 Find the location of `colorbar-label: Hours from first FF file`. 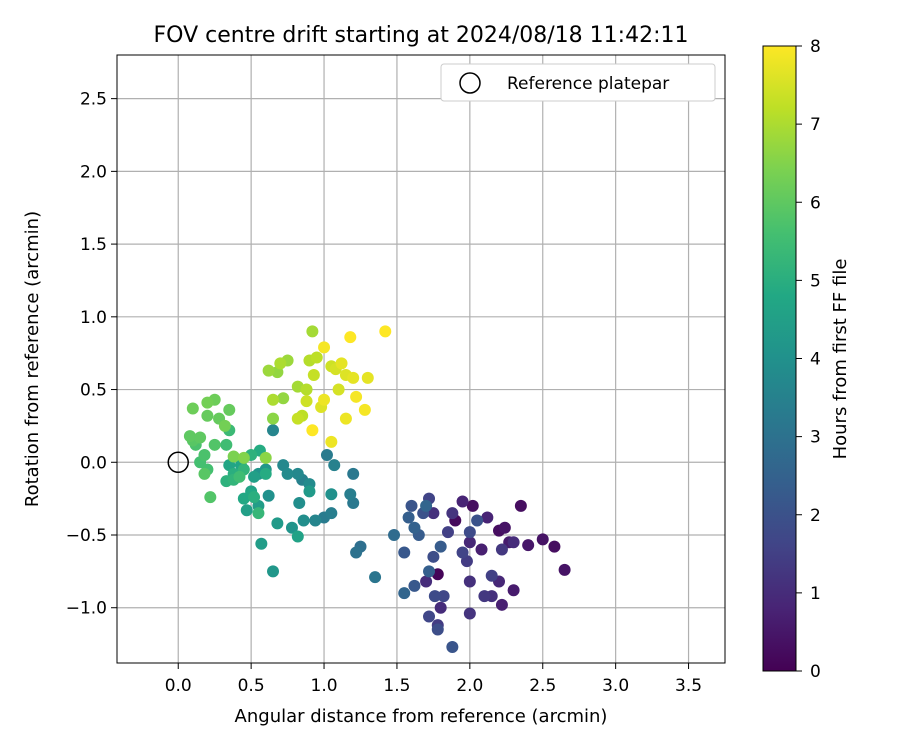

colorbar-label: Hours from first FF file is located at coordinates (840, 359).